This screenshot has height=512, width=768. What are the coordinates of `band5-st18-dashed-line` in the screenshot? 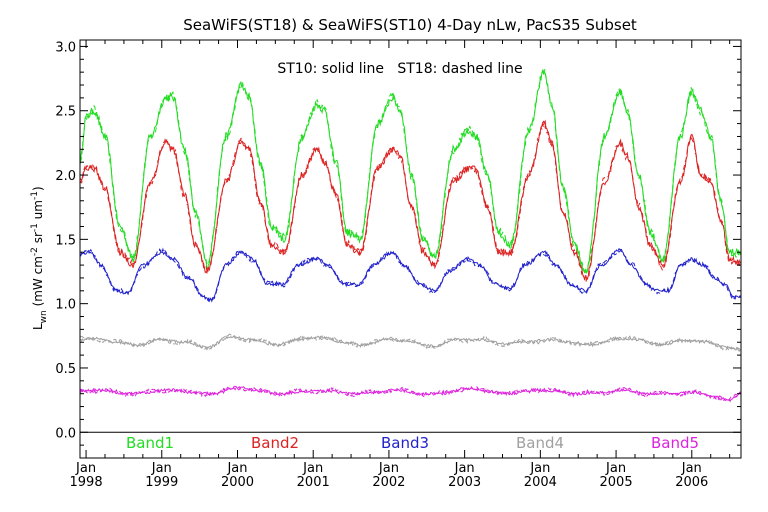 It's located at (410, 393).